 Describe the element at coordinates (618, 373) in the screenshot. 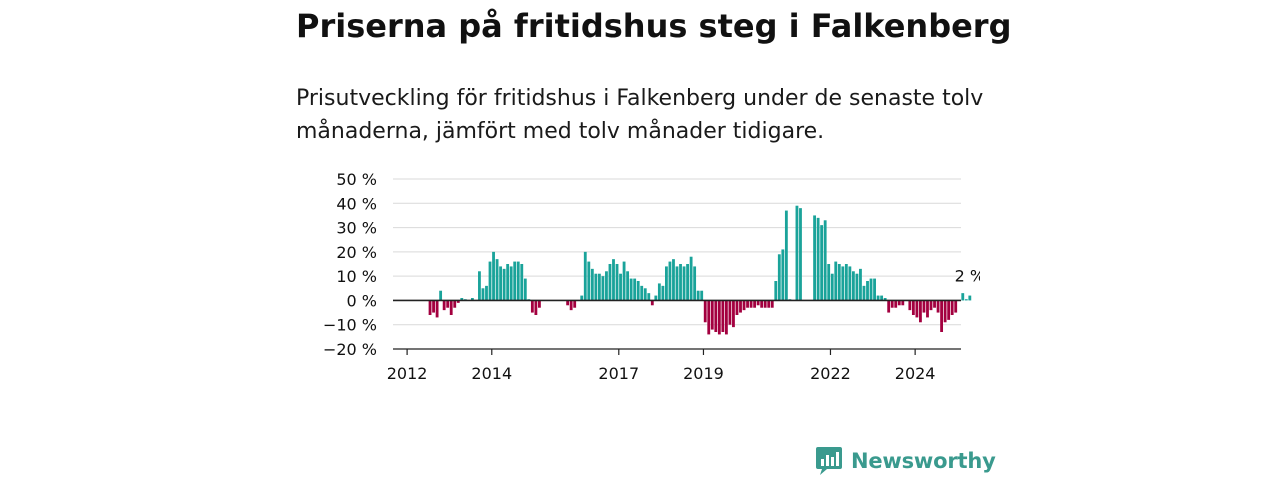

I see `x-tick-label: 2017` at that location.